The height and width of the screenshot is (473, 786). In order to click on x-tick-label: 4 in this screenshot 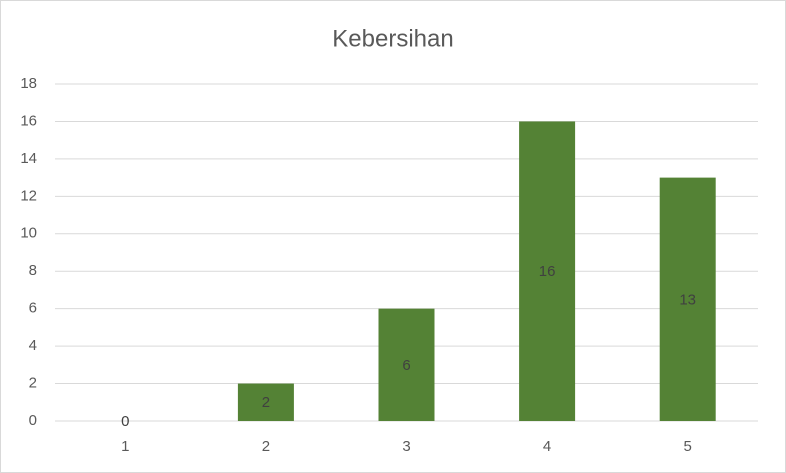, I will do `click(547, 446)`.